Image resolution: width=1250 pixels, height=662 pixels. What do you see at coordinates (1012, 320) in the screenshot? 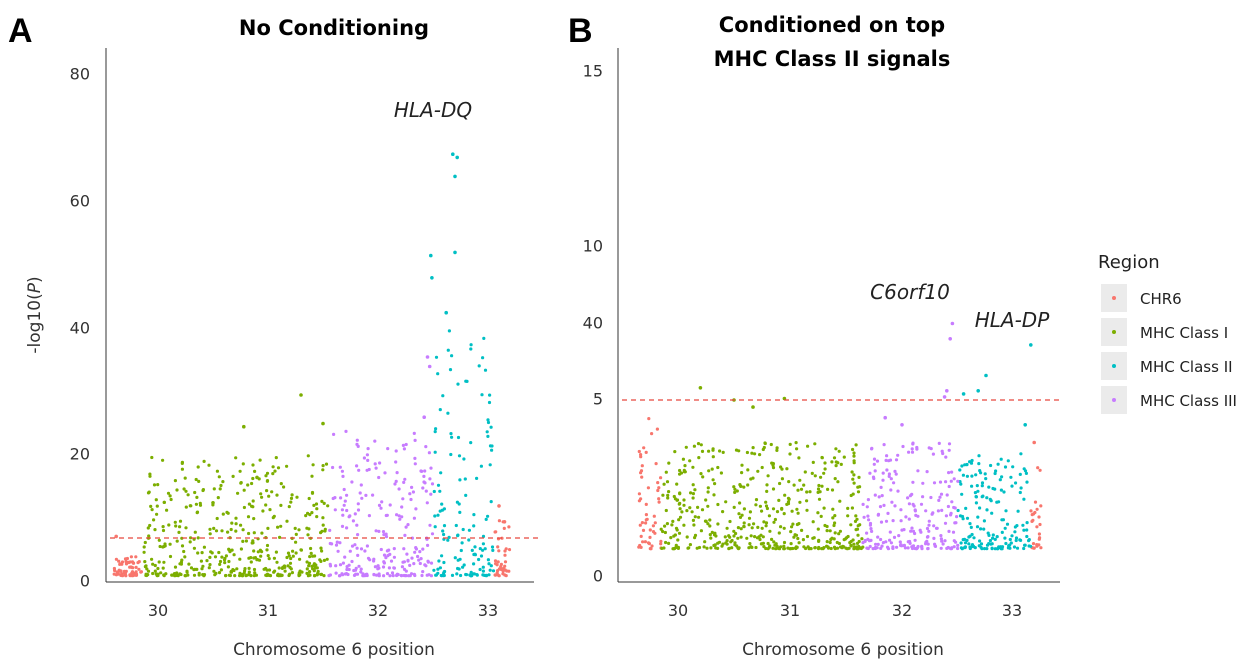
I see `panel-b-annotation-hla-dp: HLA-DP` at bounding box center [1012, 320].